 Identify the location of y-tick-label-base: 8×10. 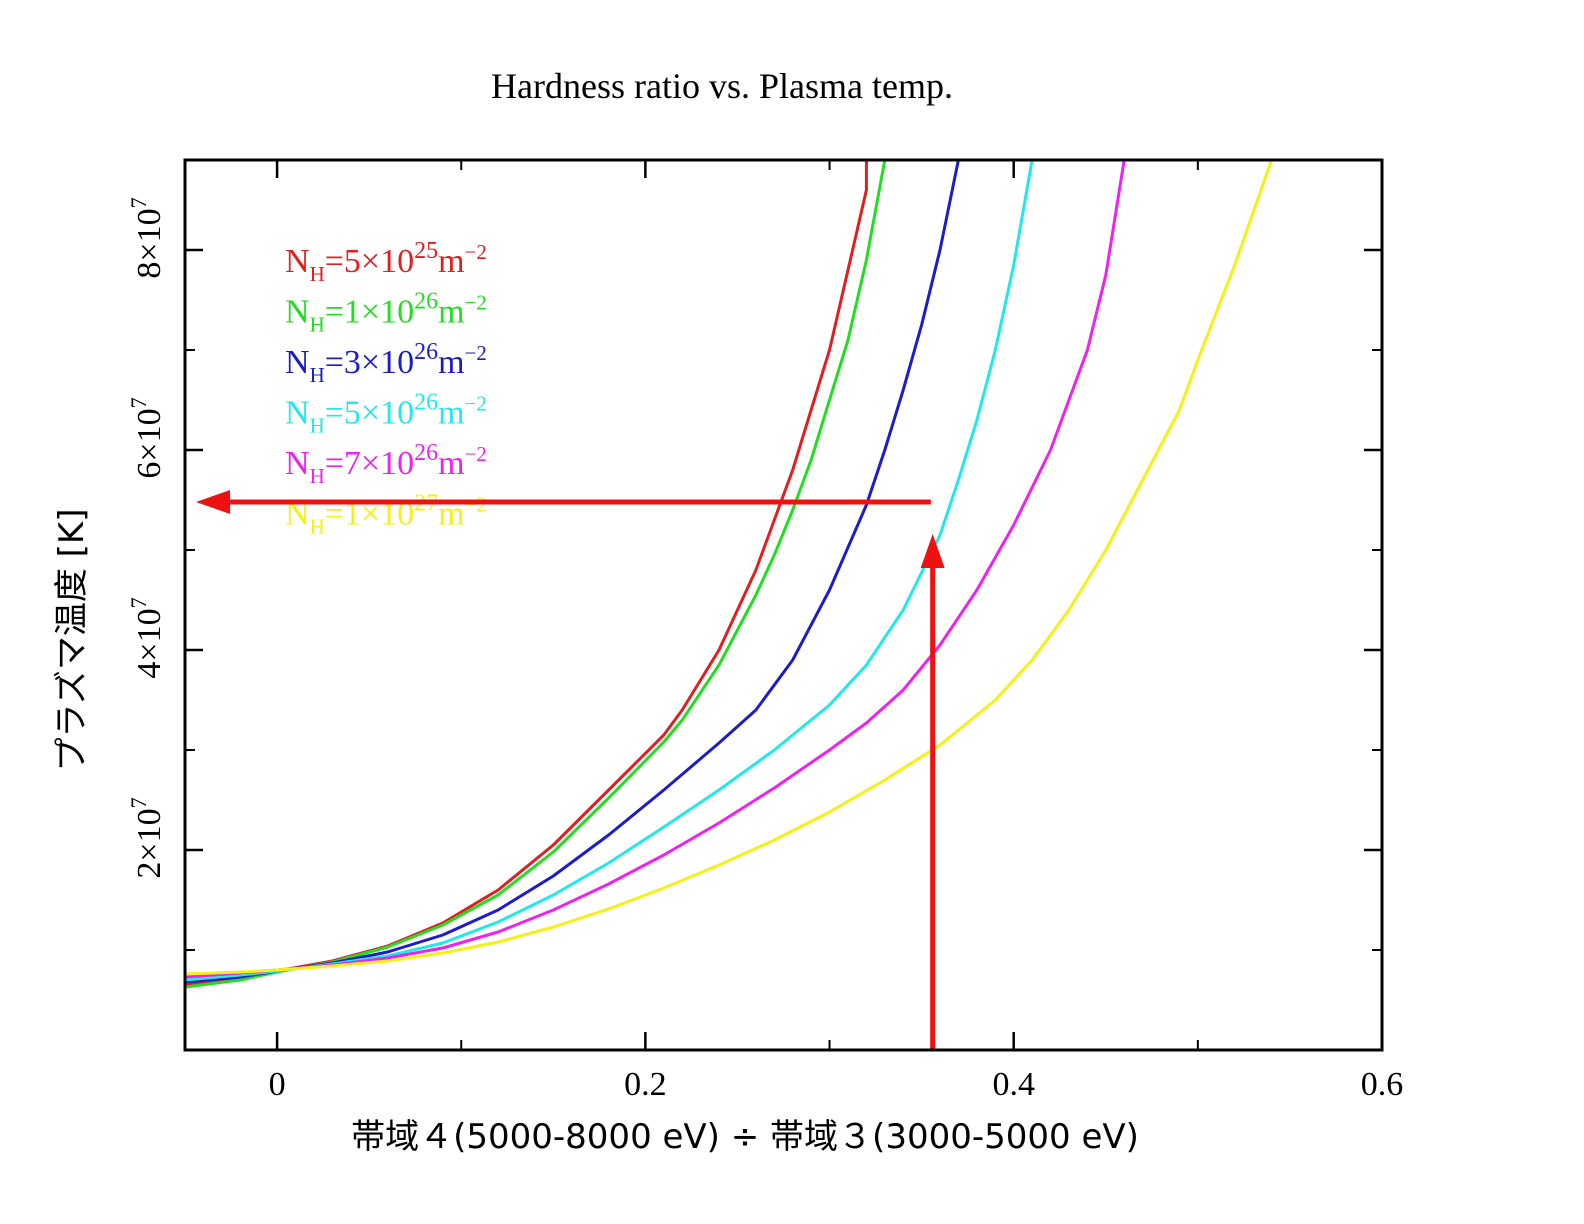
(149, 243).